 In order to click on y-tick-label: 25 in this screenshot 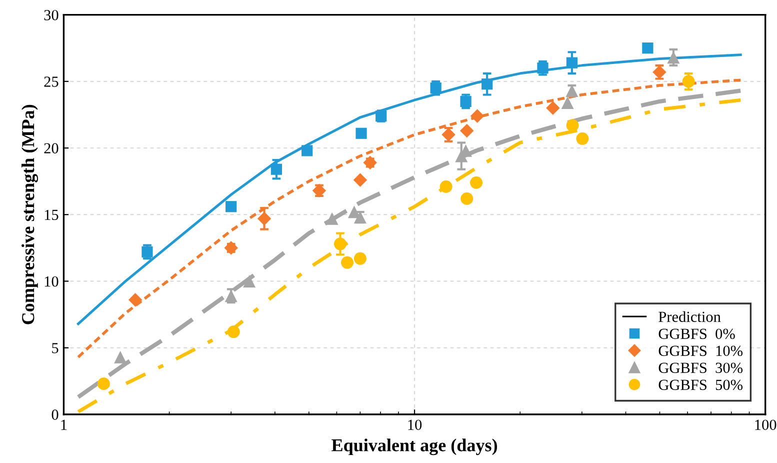, I will do `click(51, 81)`.